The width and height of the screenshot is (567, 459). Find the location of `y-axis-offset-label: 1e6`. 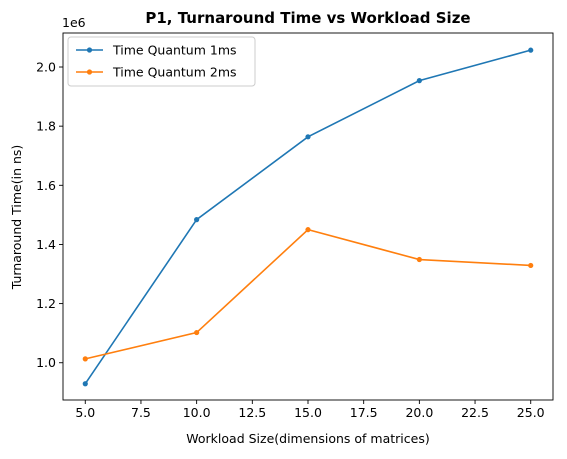

y-axis-offset-label: 1e6 is located at coordinates (74, 22).